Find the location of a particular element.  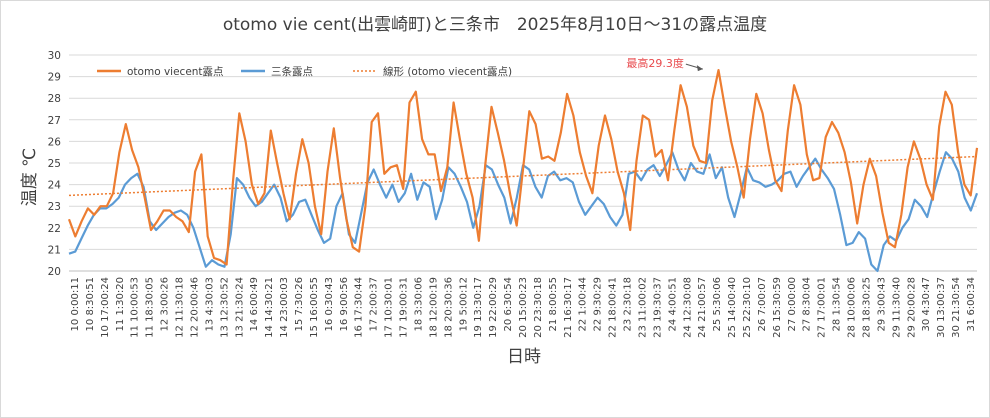

y-tick-label: 25 is located at coordinates (54, 164).